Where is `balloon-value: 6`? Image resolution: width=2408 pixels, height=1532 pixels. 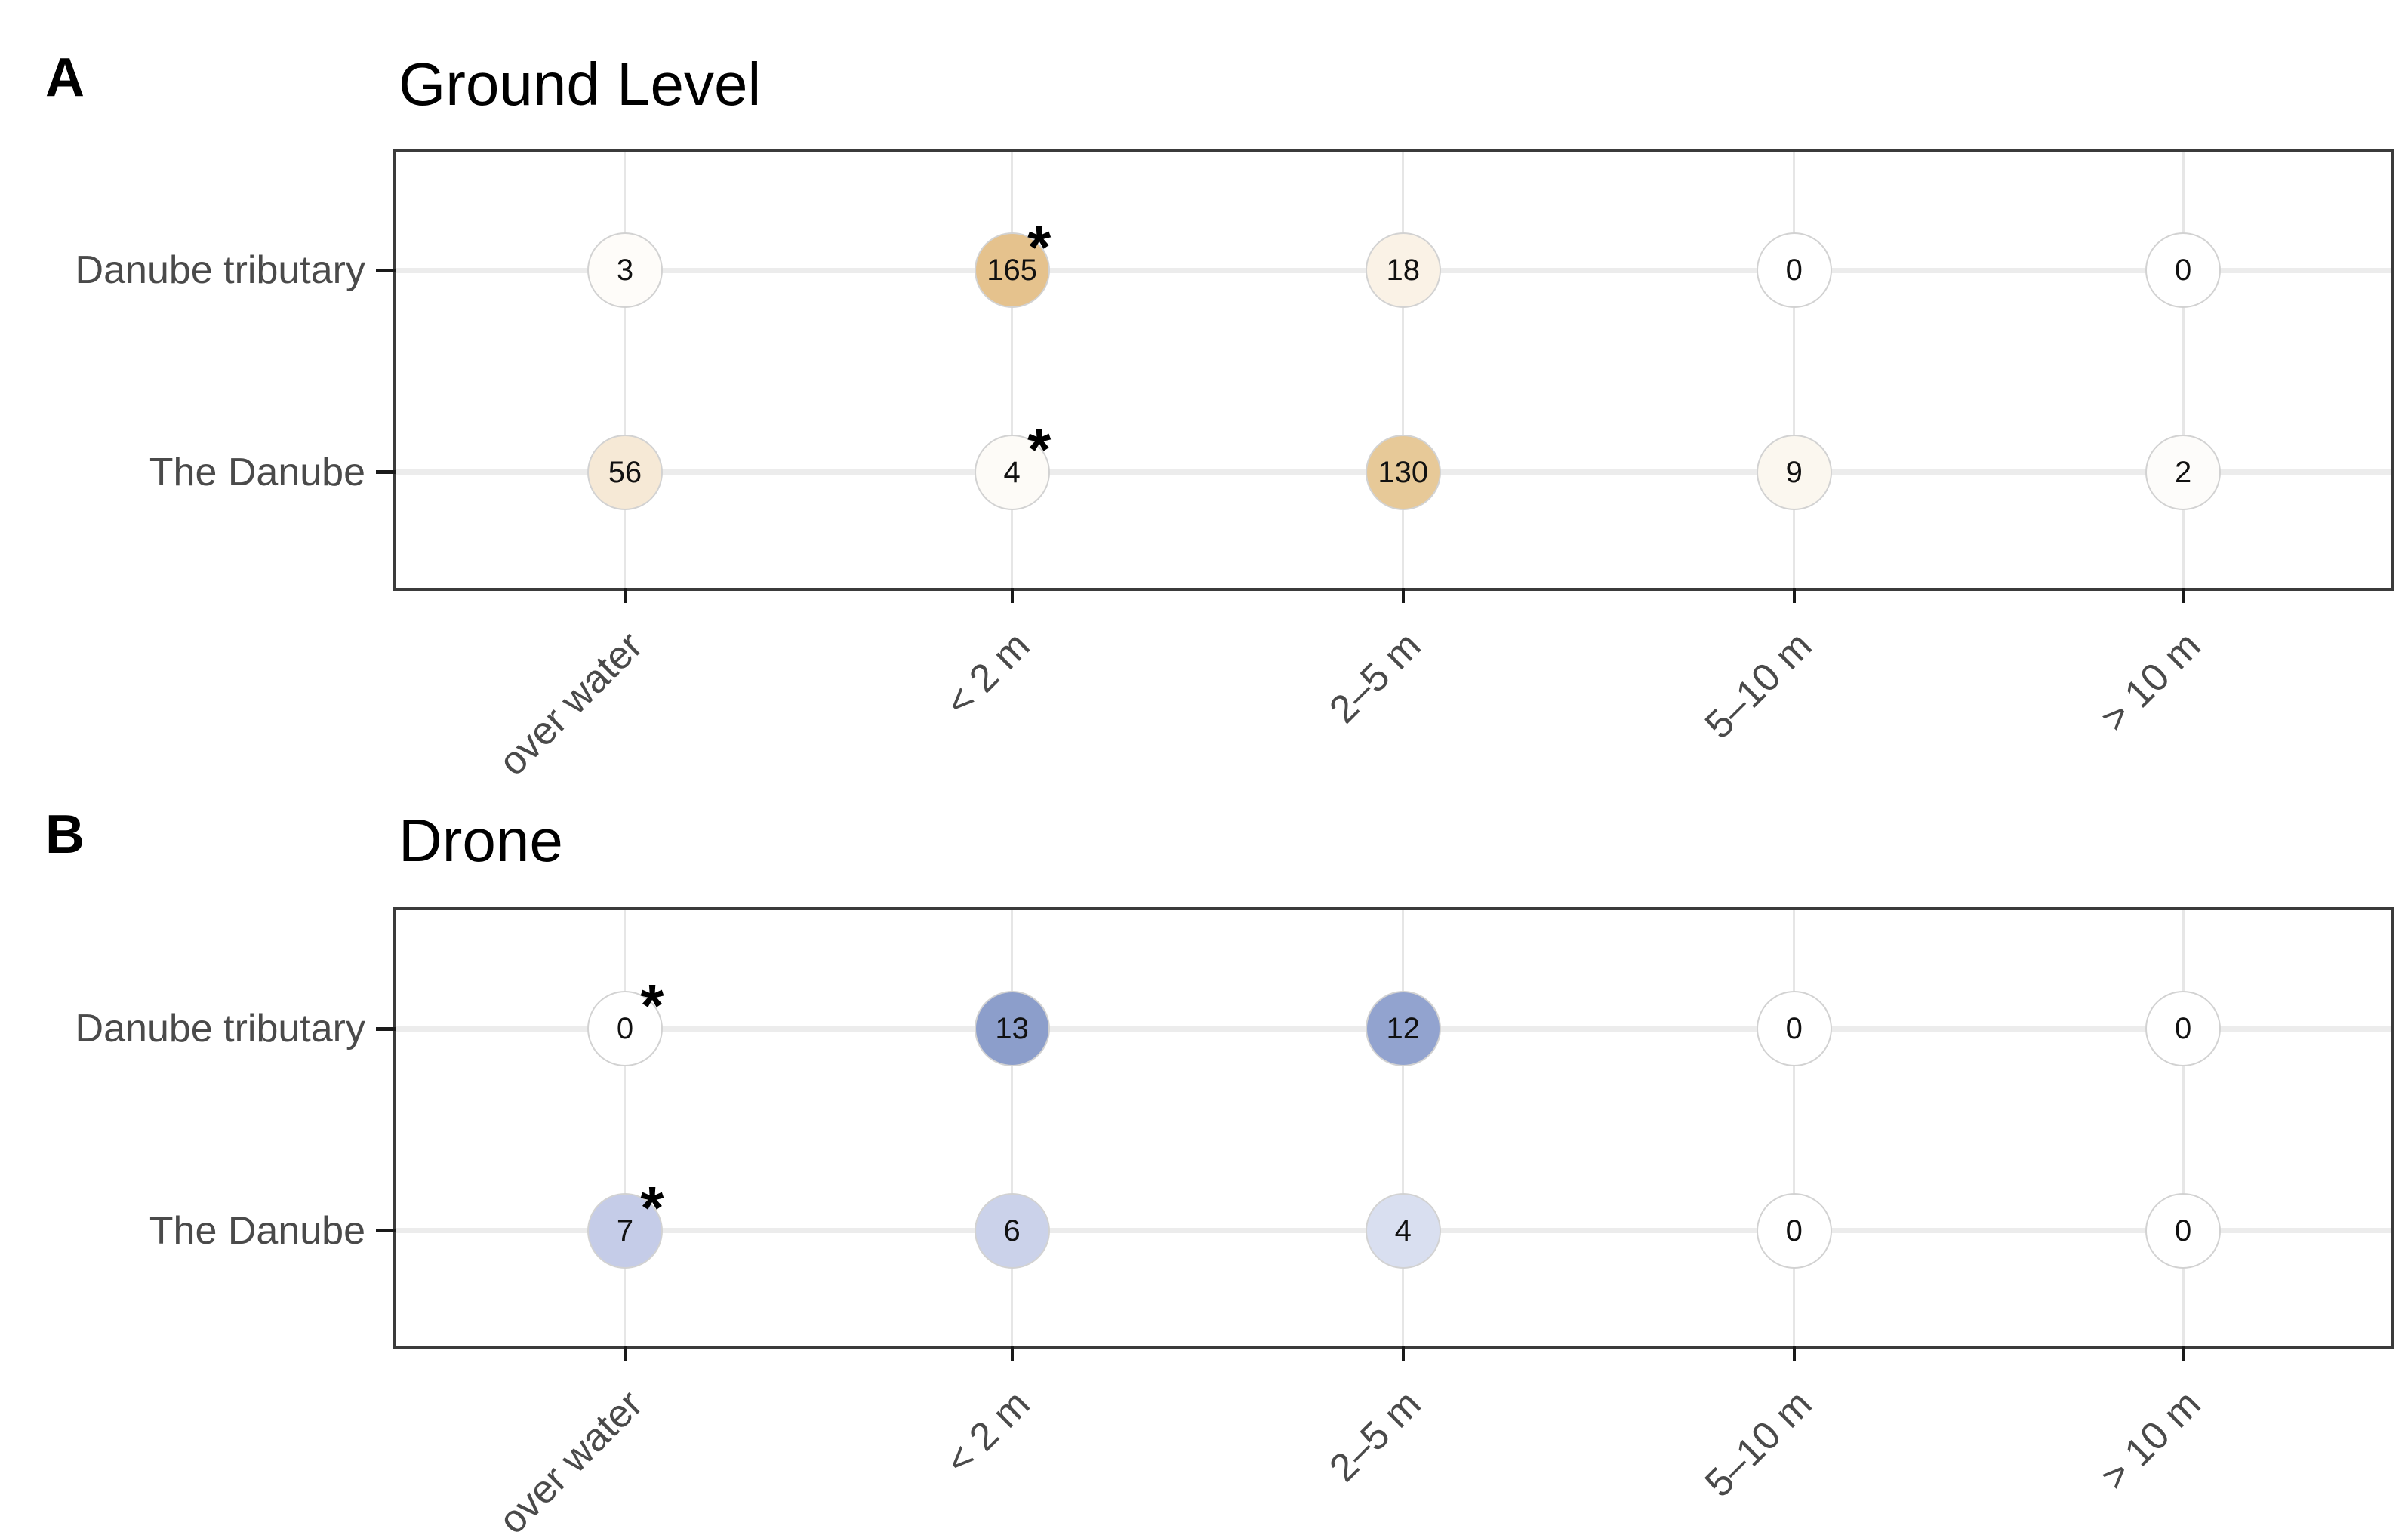 balloon-value: 6 is located at coordinates (1012, 1230).